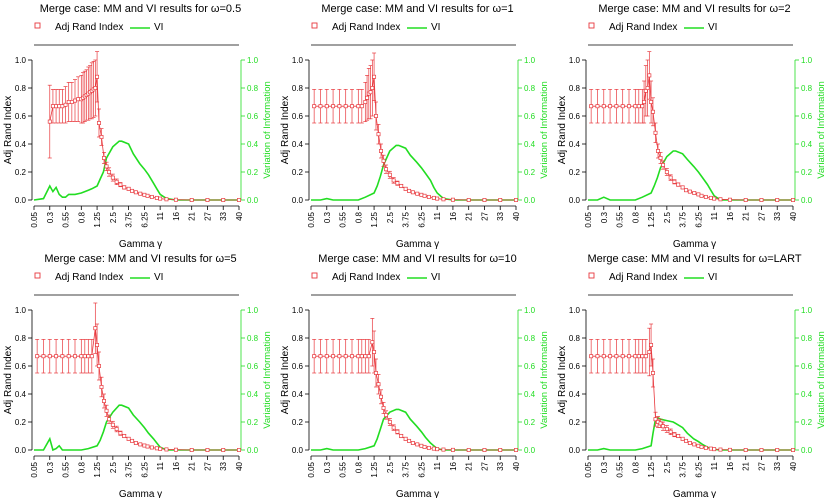  Describe the element at coordinates (690, 433) in the screenshot. I see `vi-line` at that location.